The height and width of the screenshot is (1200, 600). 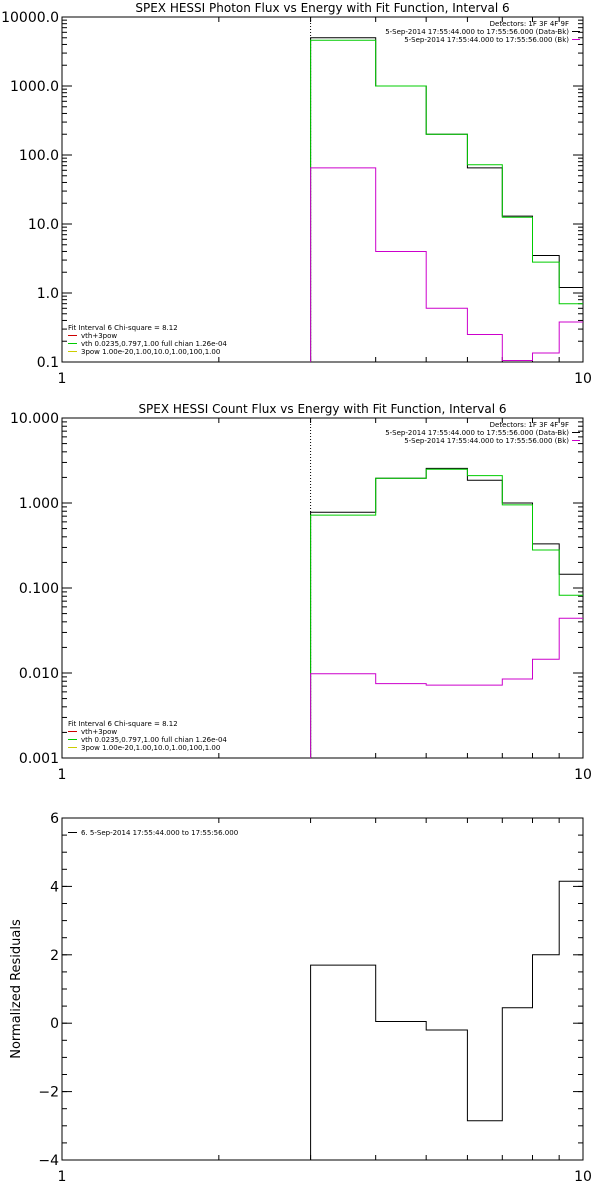 I want to click on y-tick-label: 10.000, so click(x=34, y=419).